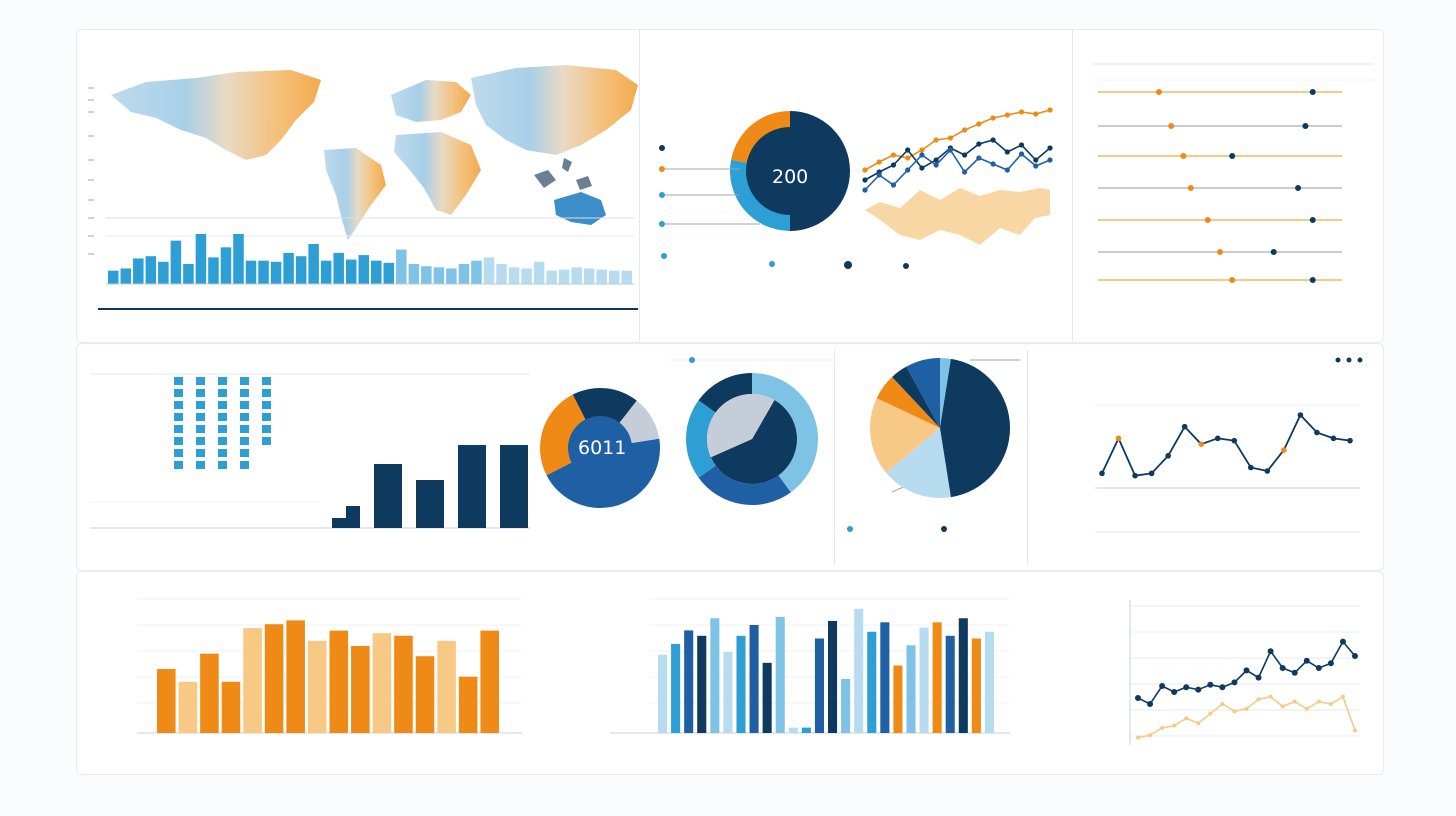 This screenshot has width=1456, height=816. I want to click on ring-pie-group, so click(752, 439).